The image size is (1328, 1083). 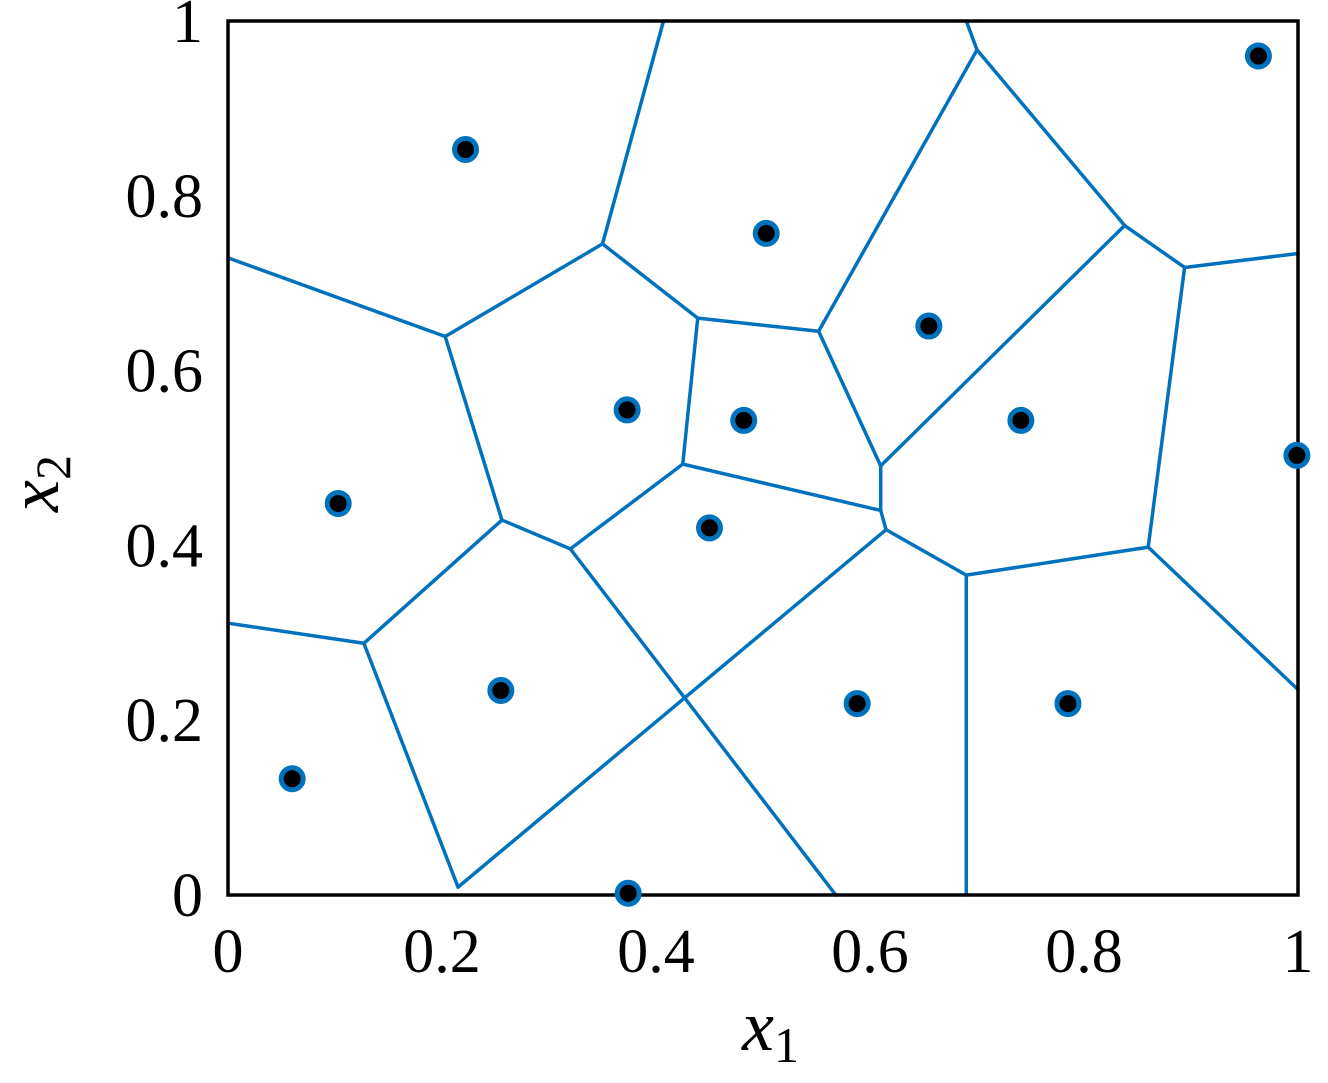 What do you see at coordinates (763, 952) in the screenshot?
I see `x-axis-ticks: 0 0.2 0.4 0.6 0.8 1` at bounding box center [763, 952].